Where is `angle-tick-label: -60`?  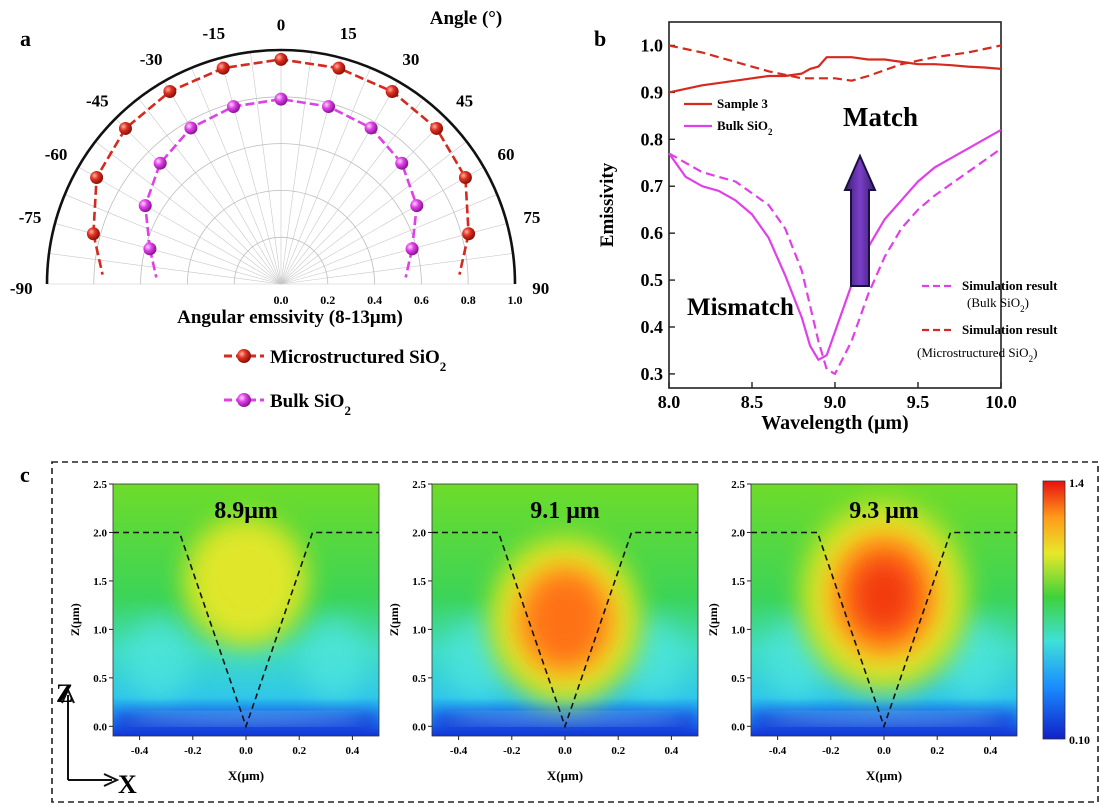
angle-tick-label: -60 is located at coordinates (56, 154).